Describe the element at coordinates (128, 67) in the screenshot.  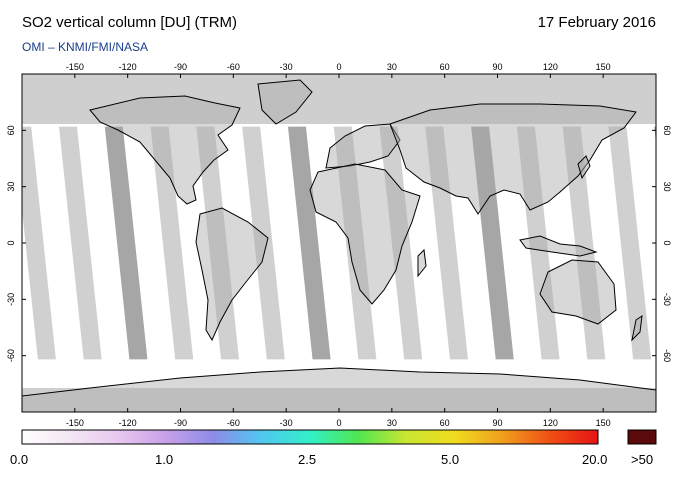
I see `lon-tick-top: -120` at that location.